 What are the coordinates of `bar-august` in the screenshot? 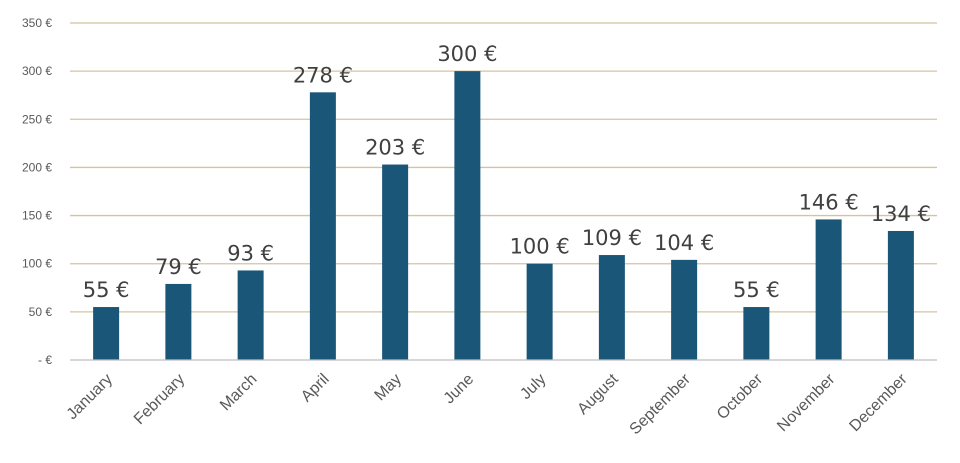 It's located at (611, 307).